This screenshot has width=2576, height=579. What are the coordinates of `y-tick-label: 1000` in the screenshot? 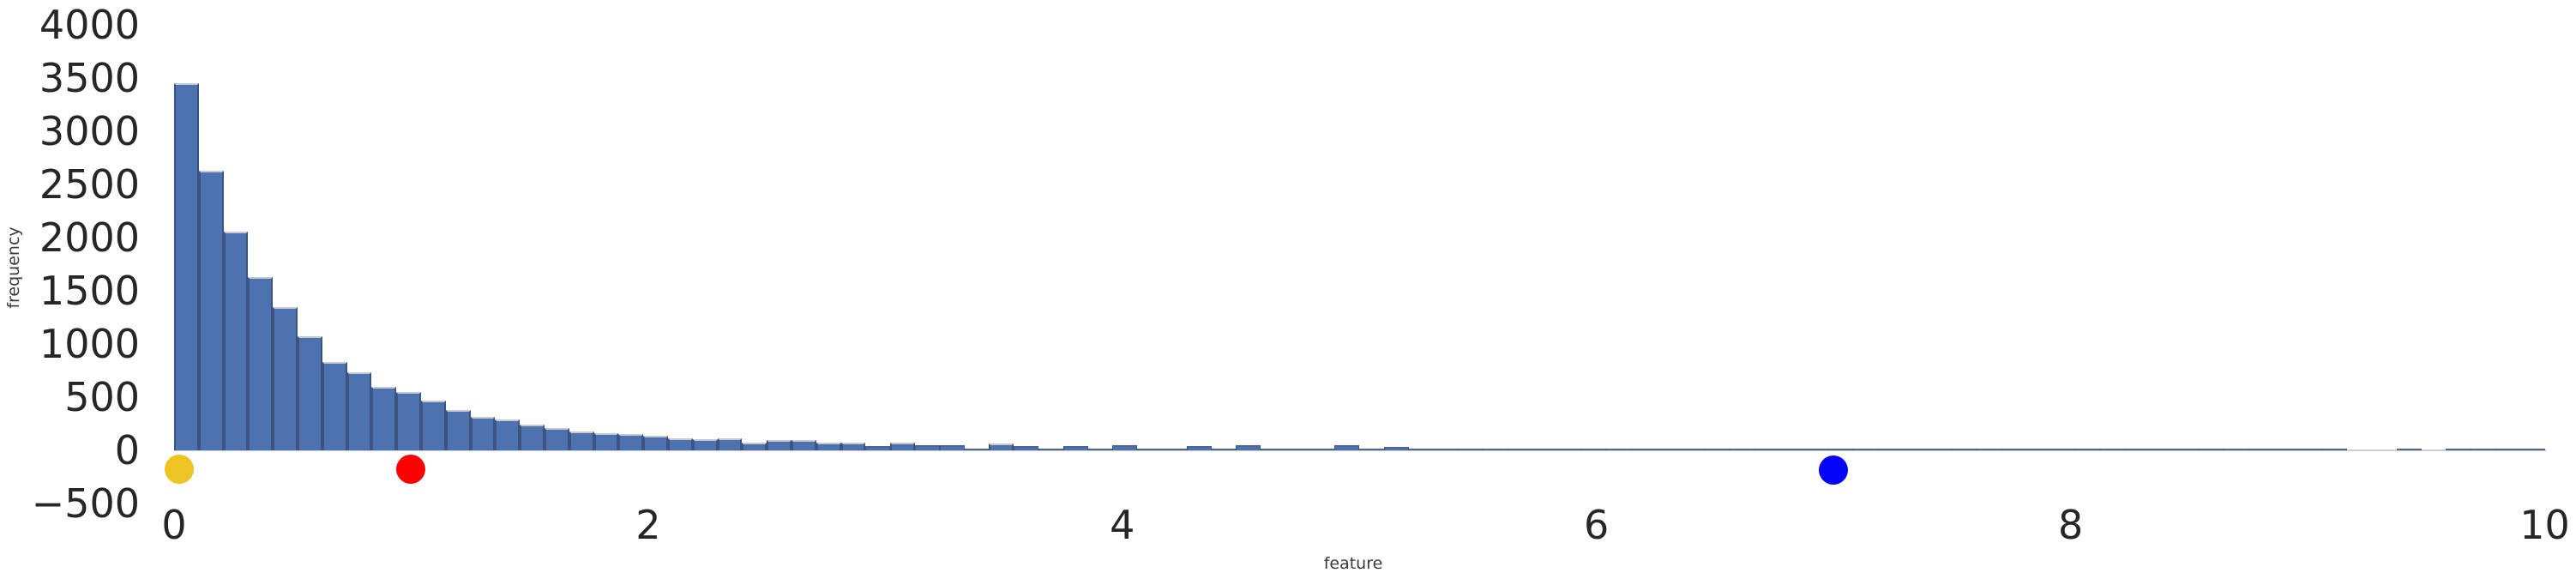 It's located at (89, 344).